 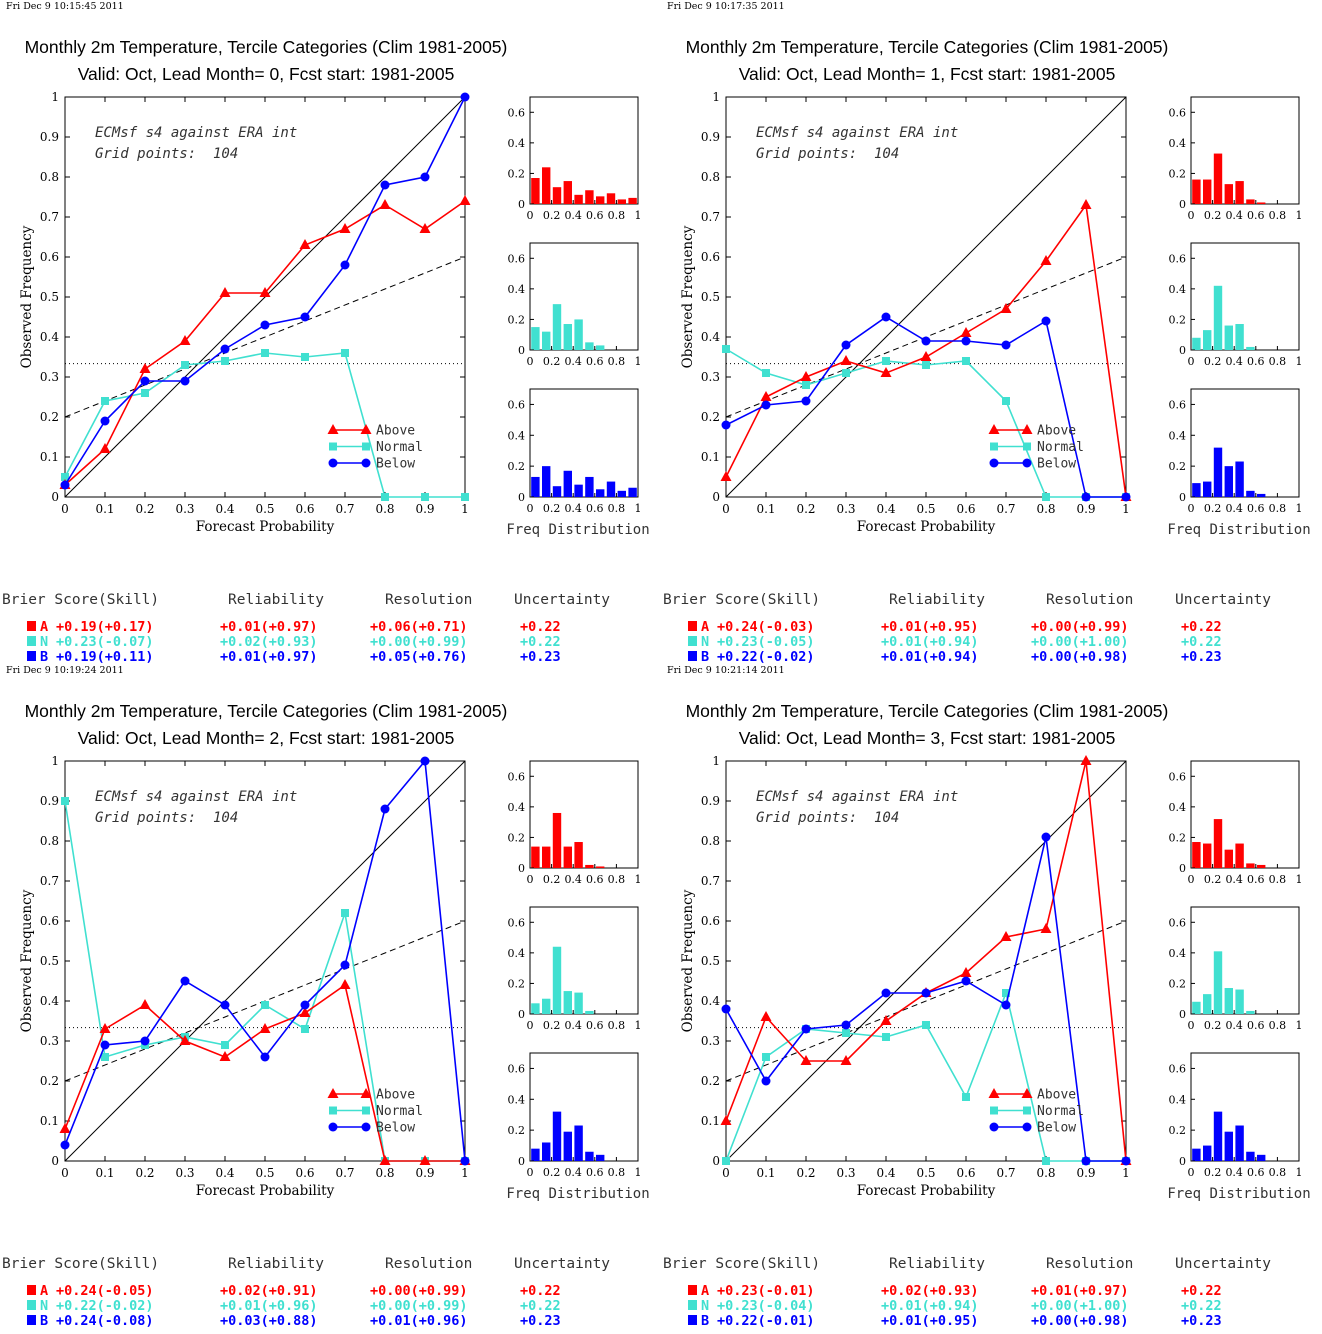 What do you see at coordinates (49, 841) in the screenshot?
I see `y-tick-label: 0.8` at bounding box center [49, 841].